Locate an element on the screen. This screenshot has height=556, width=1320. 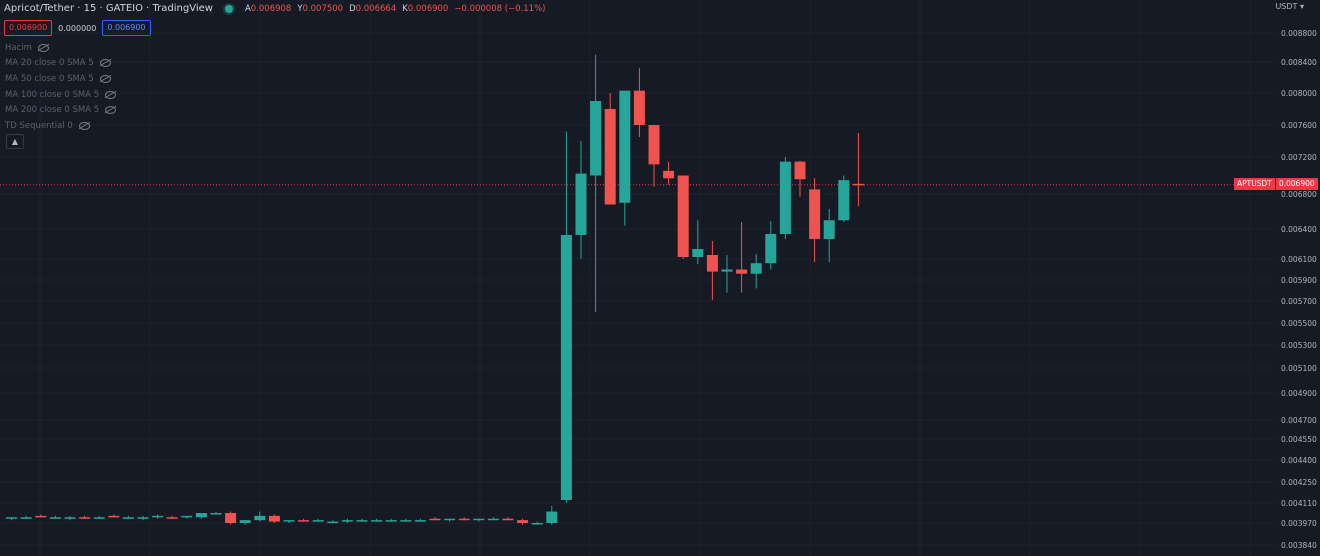
indicator-row: MA 200 close 0 SMA 5 is located at coordinates (61, 110).